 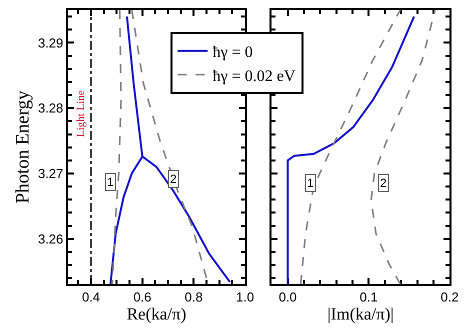 What do you see at coordinates (232, 53) in the screenshot?
I see `legend-label: ħγ = 0` at bounding box center [232, 53].